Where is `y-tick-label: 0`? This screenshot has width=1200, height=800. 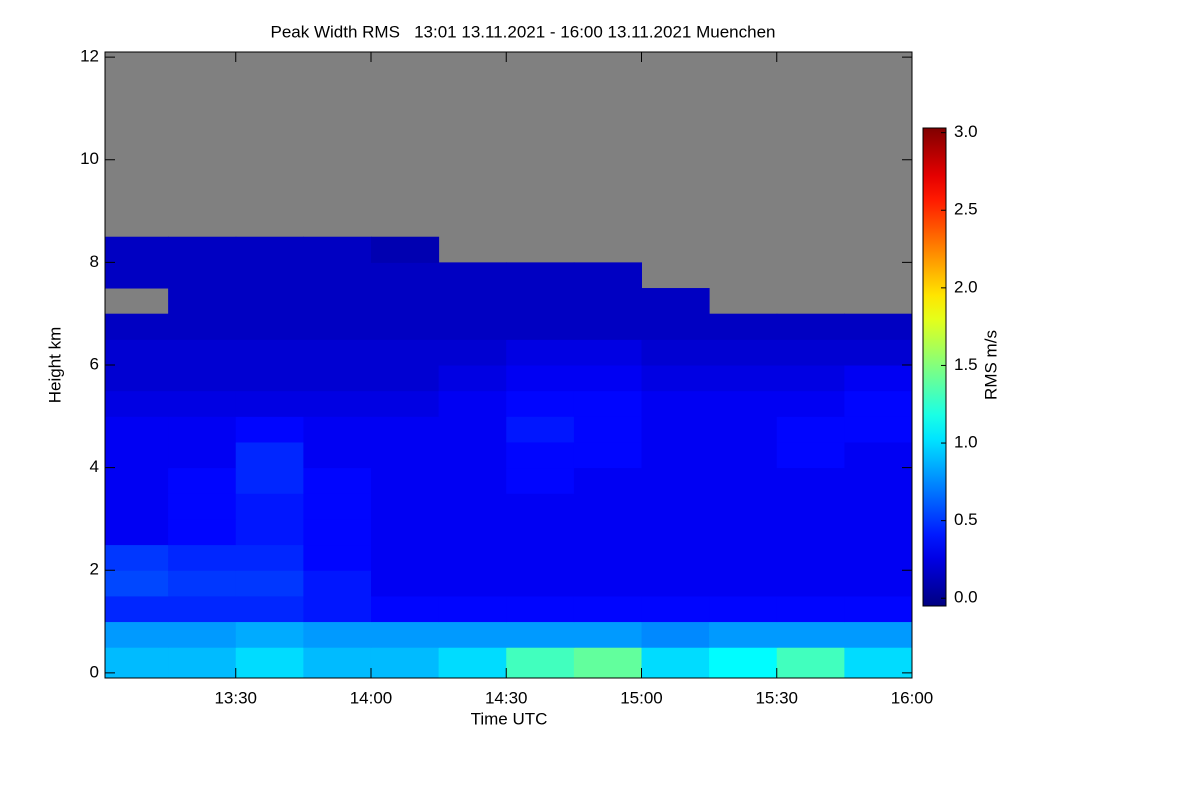
y-tick-label: 0 is located at coordinates (94, 671).